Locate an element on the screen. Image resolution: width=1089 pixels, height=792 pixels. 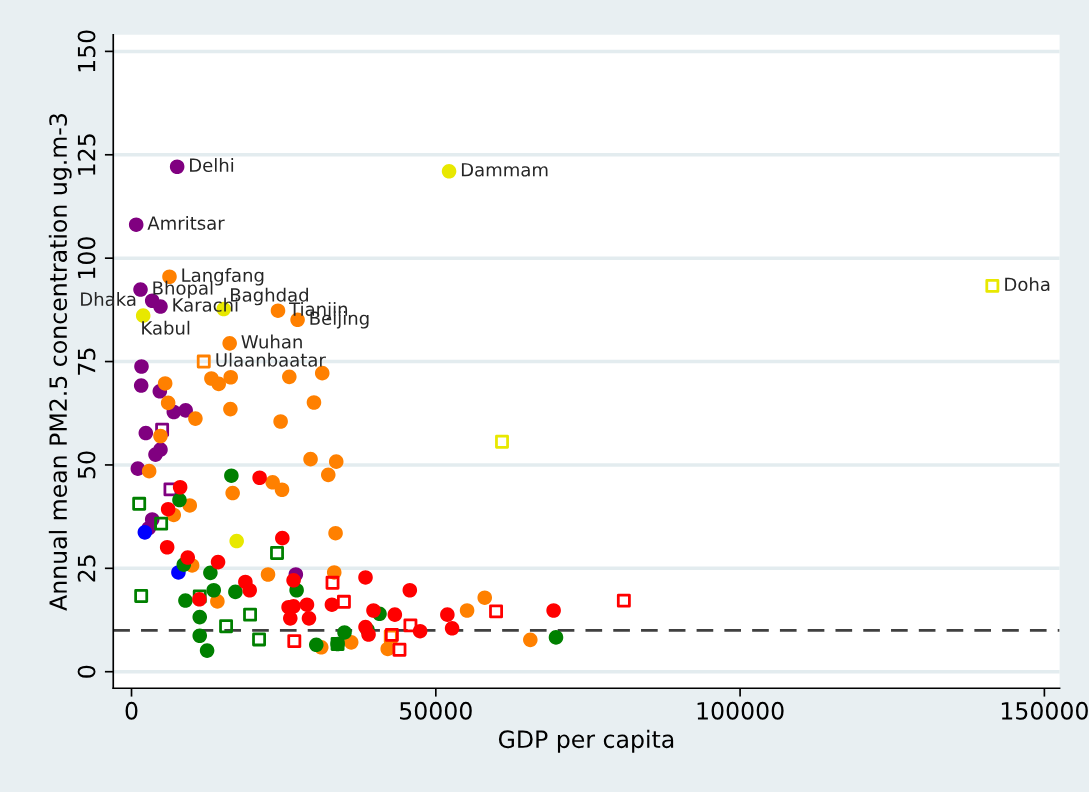
y-tick-label: 25 is located at coordinates (86, 568).